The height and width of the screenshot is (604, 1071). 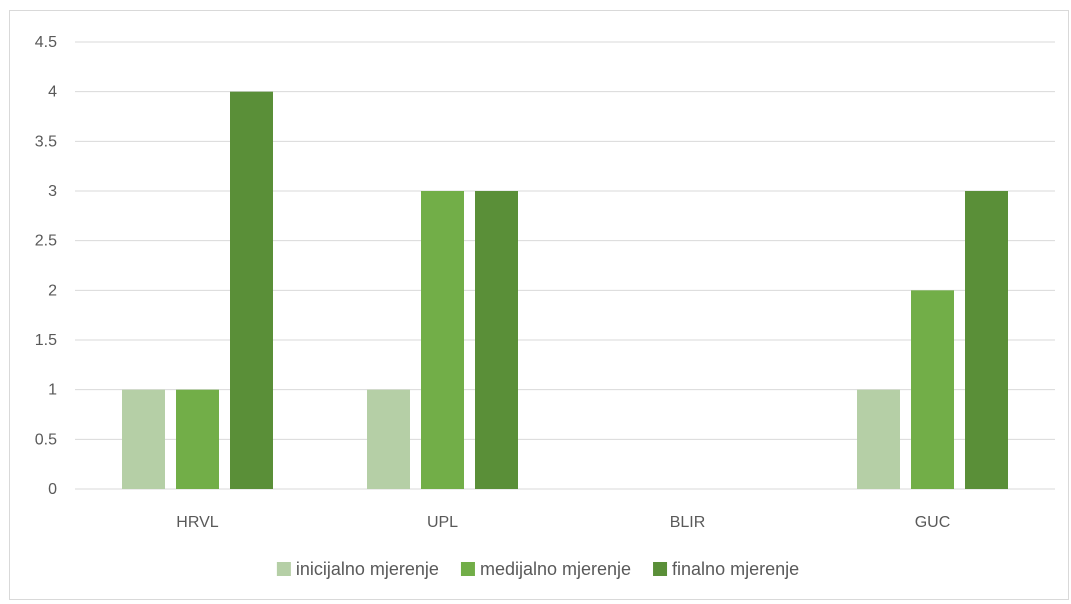 What do you see at coordinates (735, 569) in the screenshot?
I see `legend-label-series-3: finalno mjerenje` at bounding box center [735, 569].